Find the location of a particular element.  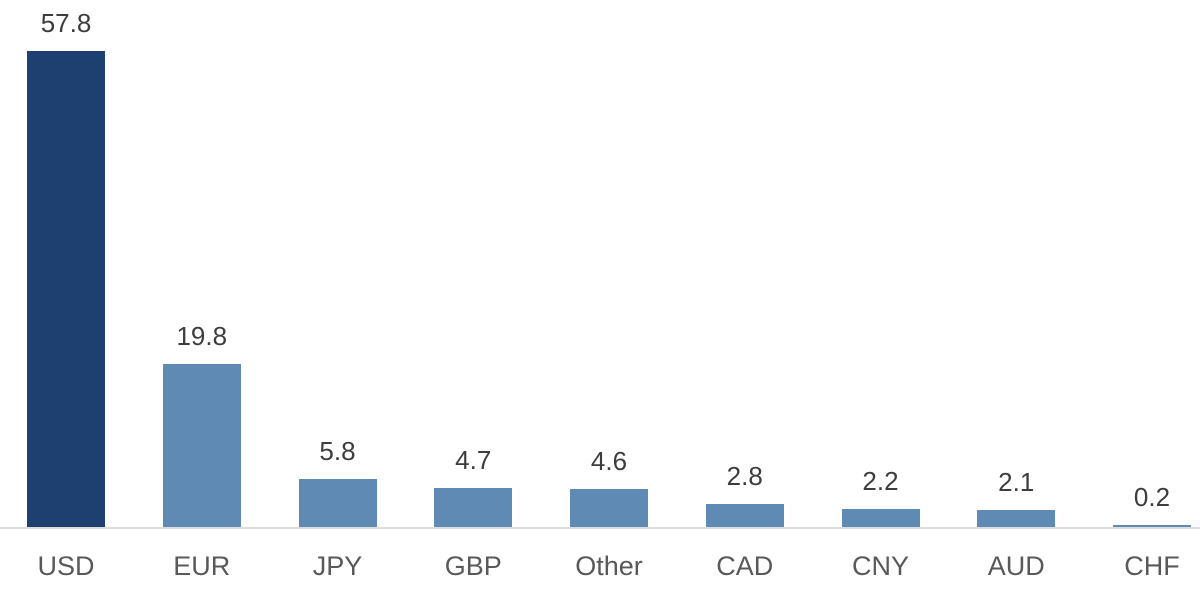

bar-other is located at coordinates (609, 508).